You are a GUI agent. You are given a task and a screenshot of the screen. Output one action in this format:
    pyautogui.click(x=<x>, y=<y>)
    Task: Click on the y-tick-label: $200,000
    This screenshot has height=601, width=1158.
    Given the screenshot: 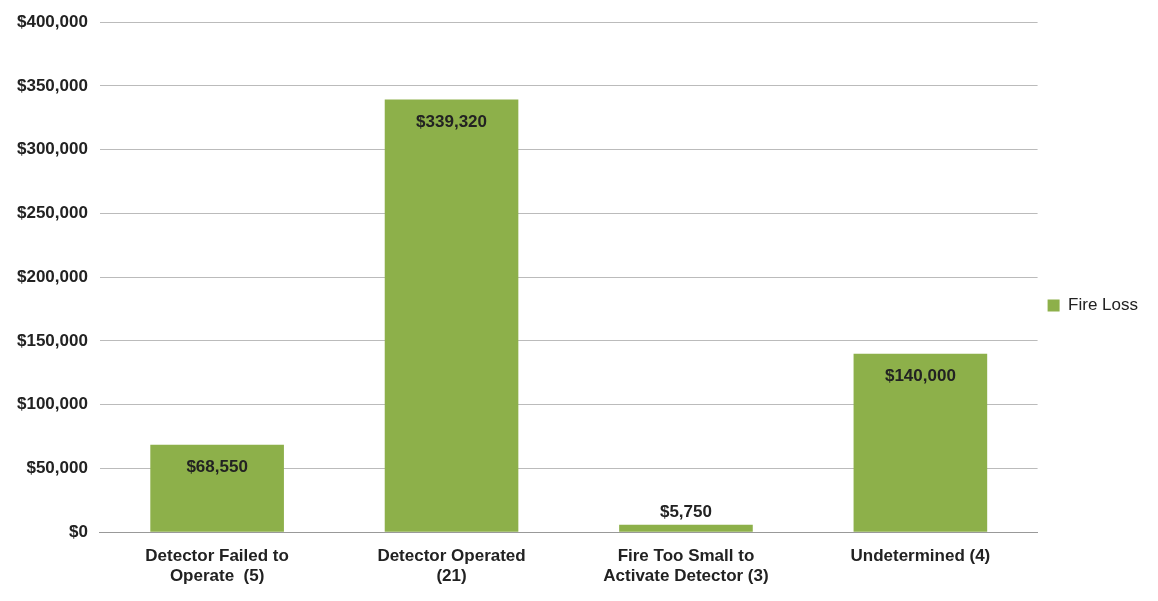 What is the action you would take?
    pyautogui.click(x=52, y=276)
    